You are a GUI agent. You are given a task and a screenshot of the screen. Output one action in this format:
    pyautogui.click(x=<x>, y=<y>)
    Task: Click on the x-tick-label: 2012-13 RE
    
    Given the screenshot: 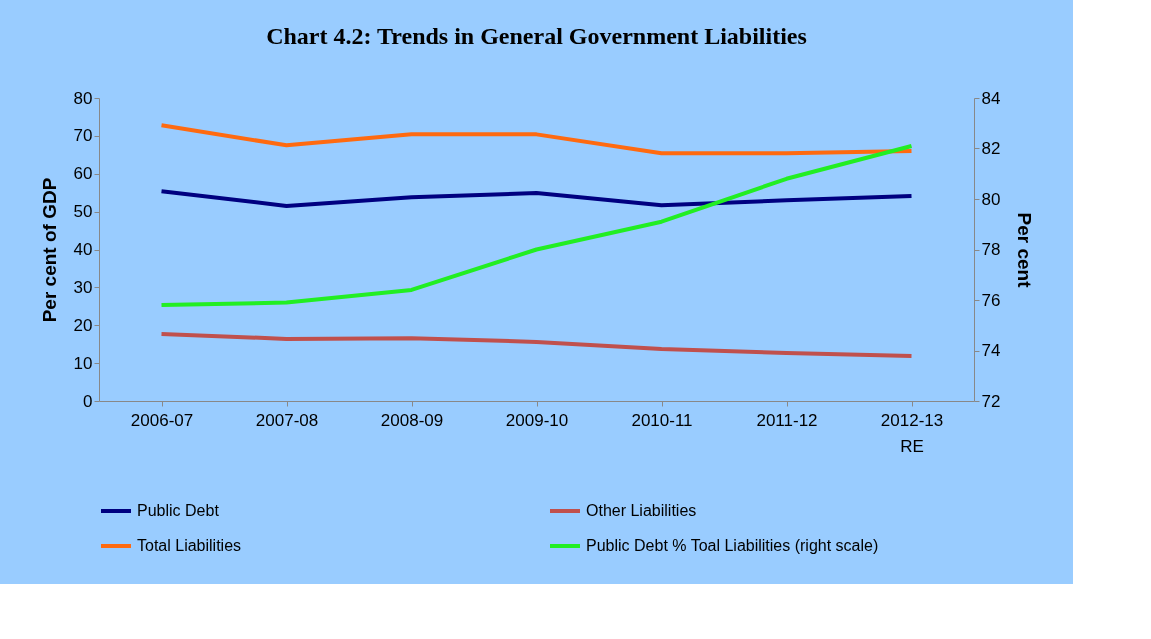 What is the action you would take?
    pyautogui.click(x=912, y=433)
    